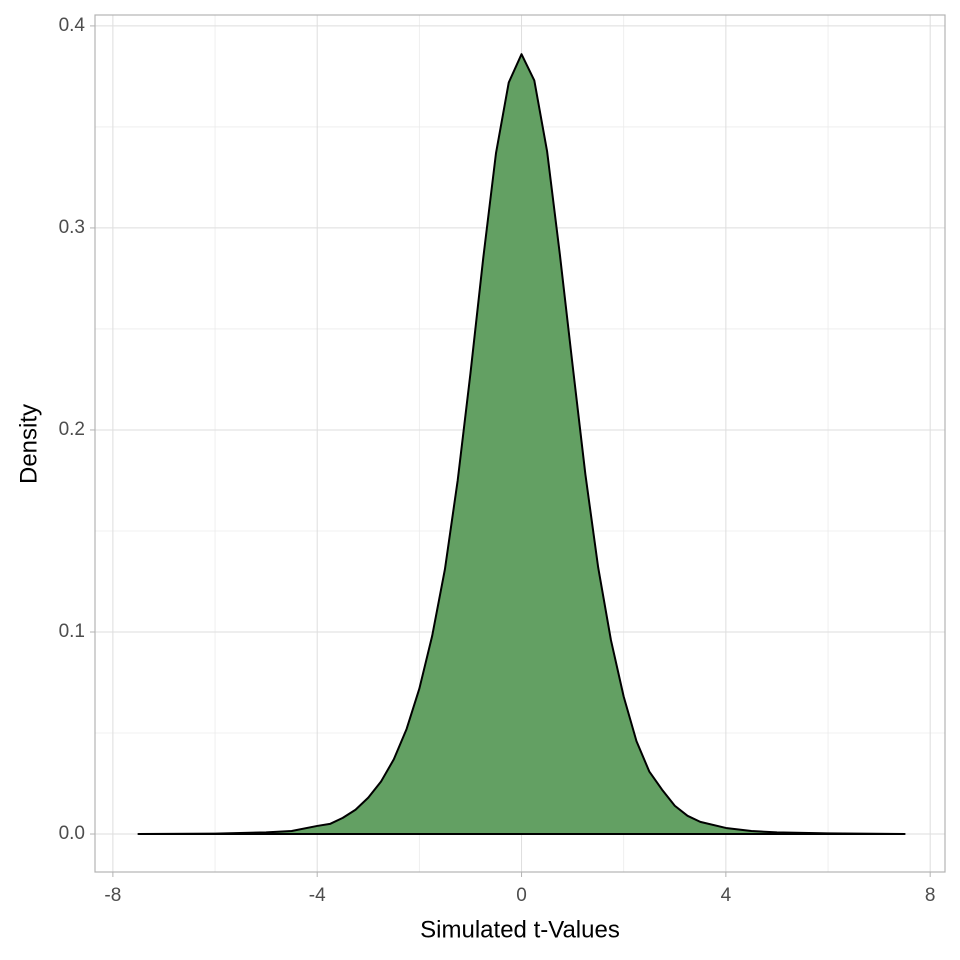 The height and width of the screenshot is (960, 960). I want to click on y-tick-label: 0.4, so click(72, 25).